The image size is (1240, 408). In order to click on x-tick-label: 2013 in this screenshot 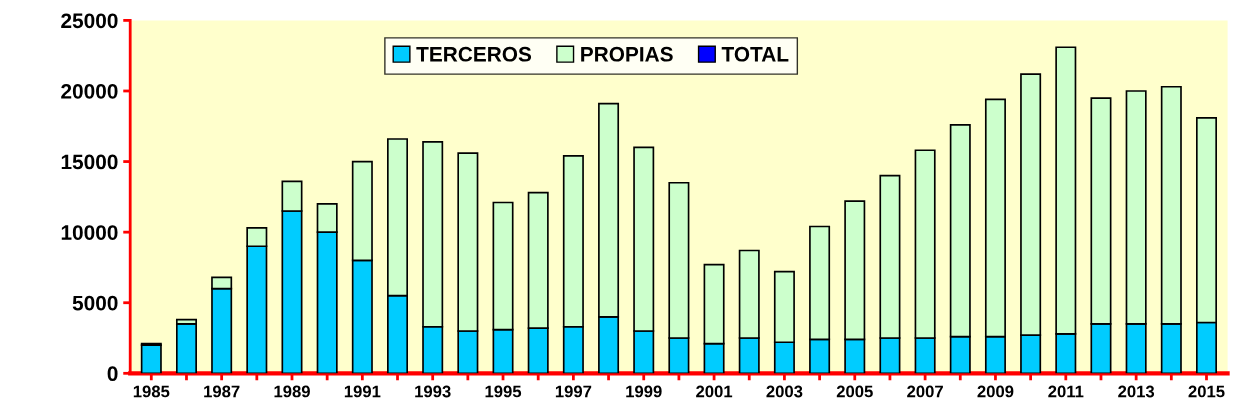, I will do `click(1136, 391)`.